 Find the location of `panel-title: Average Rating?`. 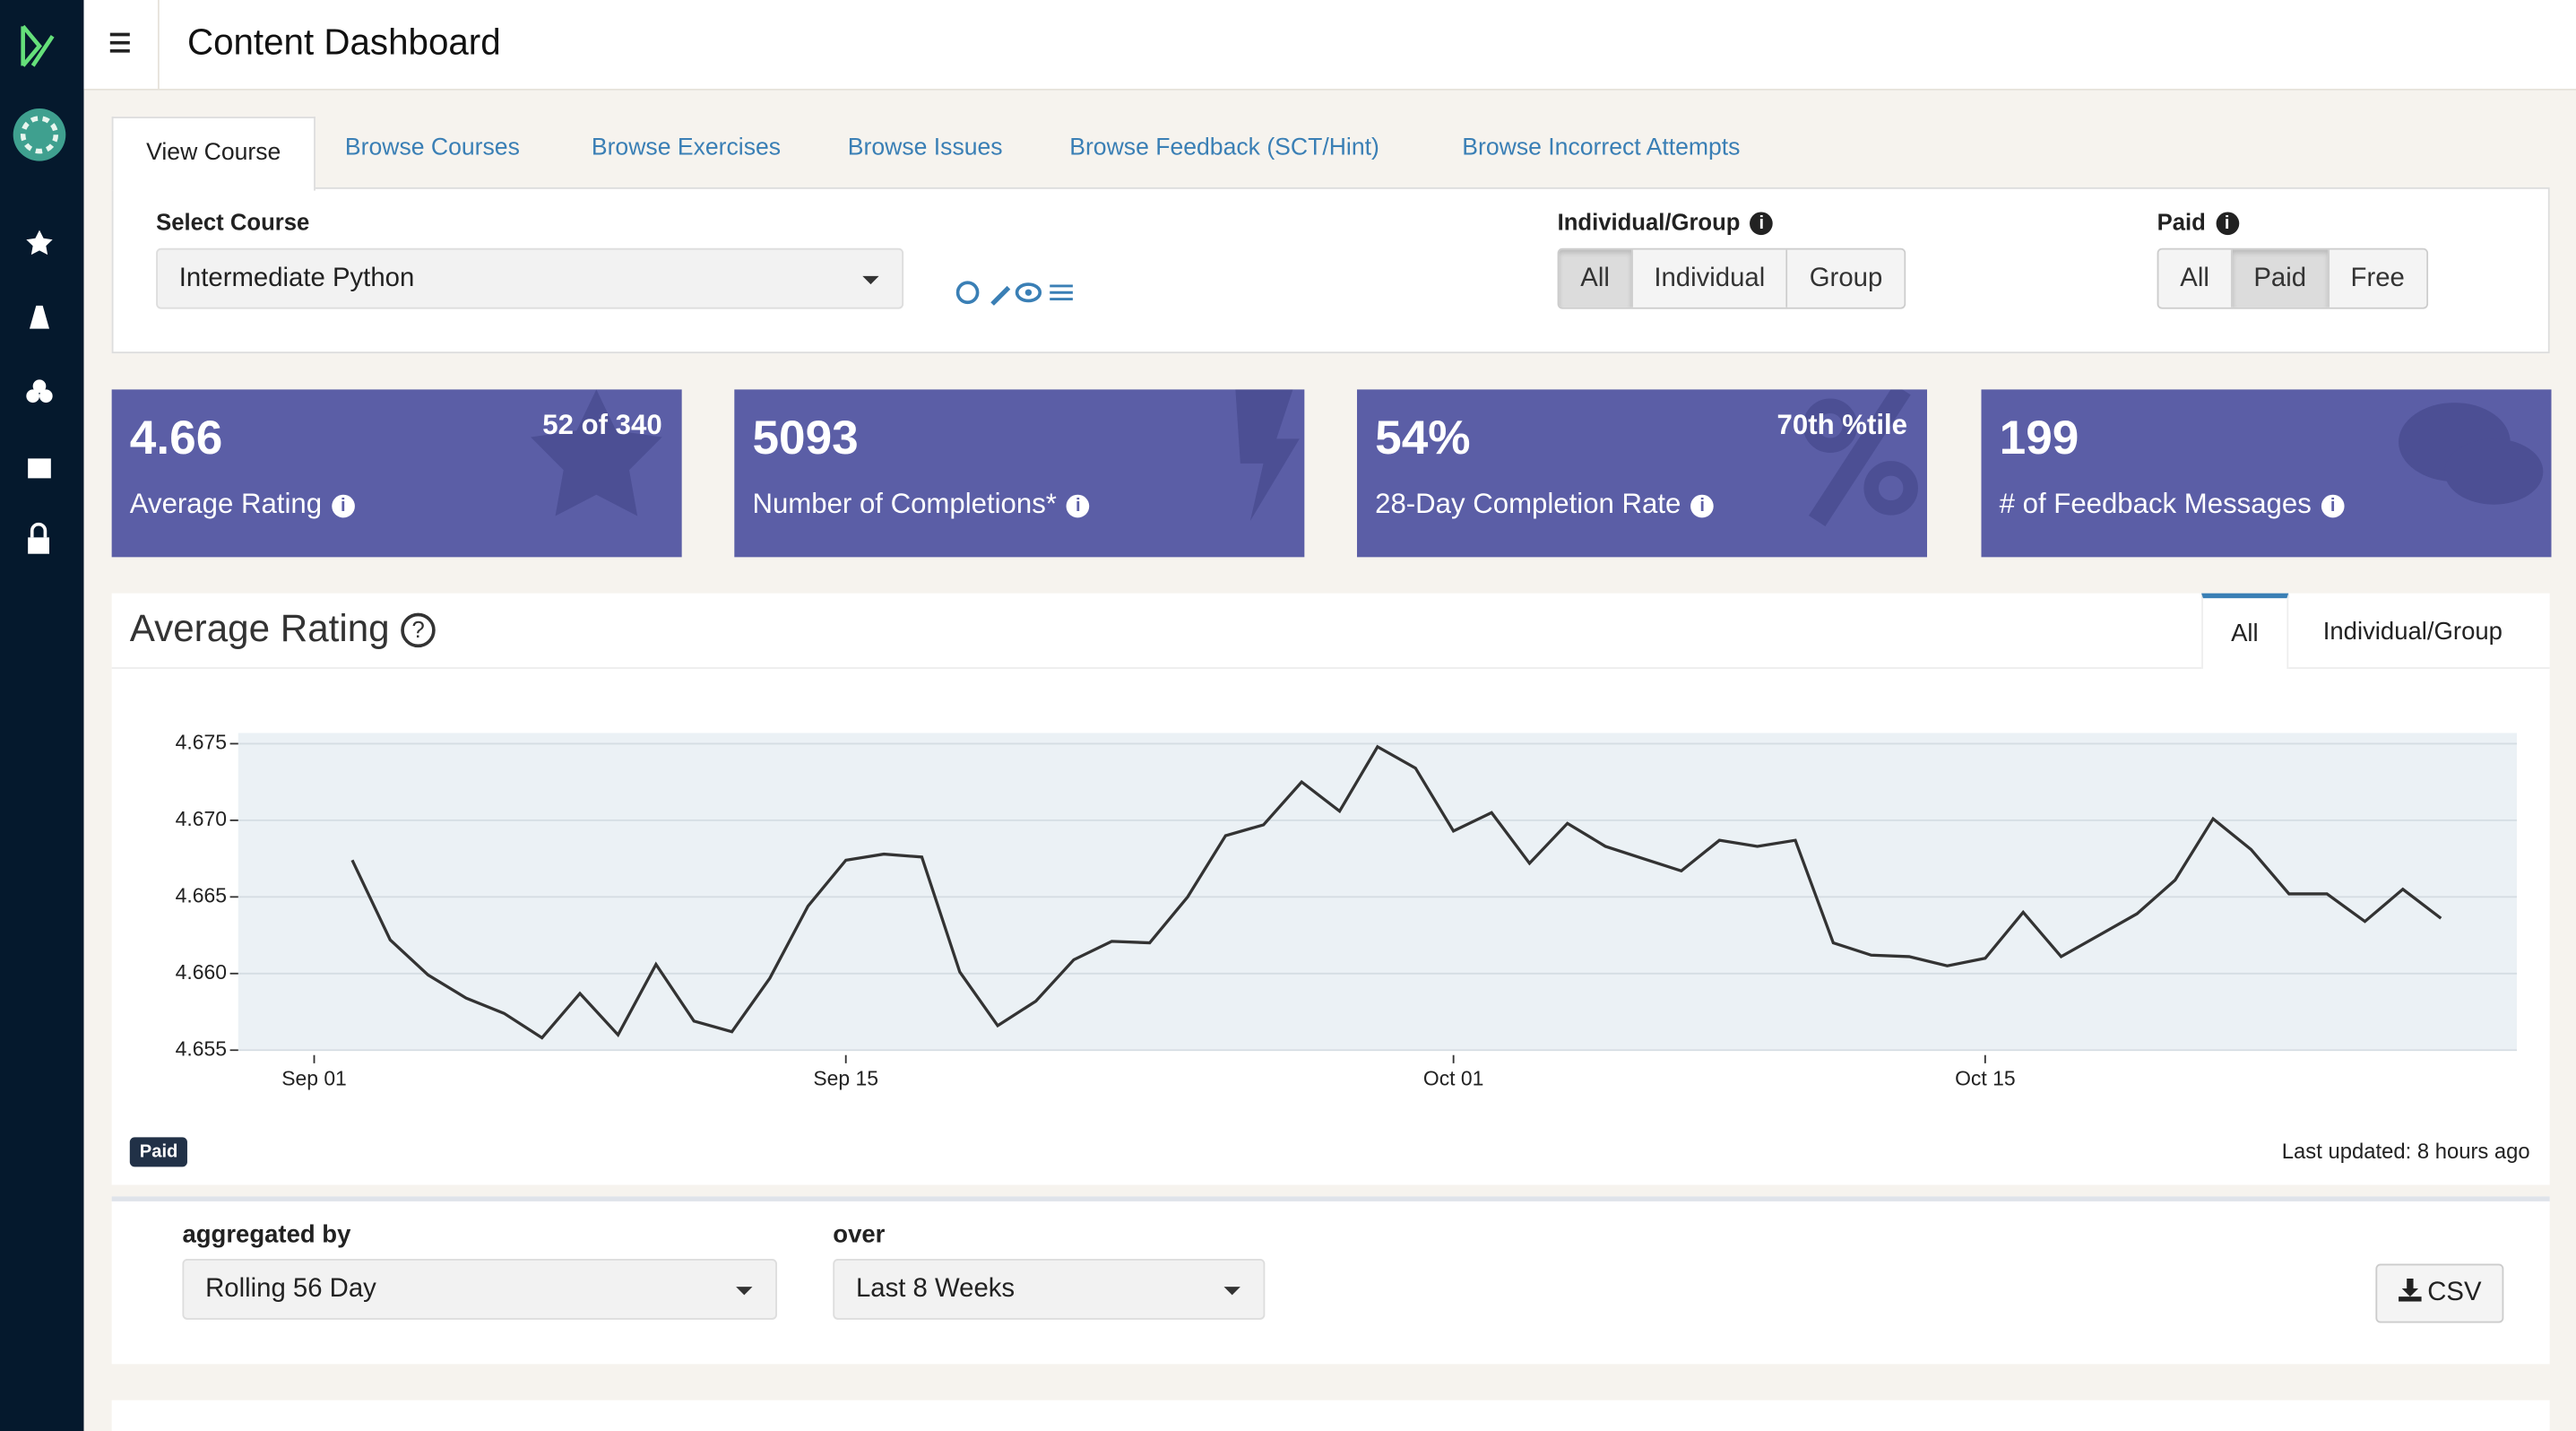

panel-title: Average Rating? is located at coordinates (283, 628).